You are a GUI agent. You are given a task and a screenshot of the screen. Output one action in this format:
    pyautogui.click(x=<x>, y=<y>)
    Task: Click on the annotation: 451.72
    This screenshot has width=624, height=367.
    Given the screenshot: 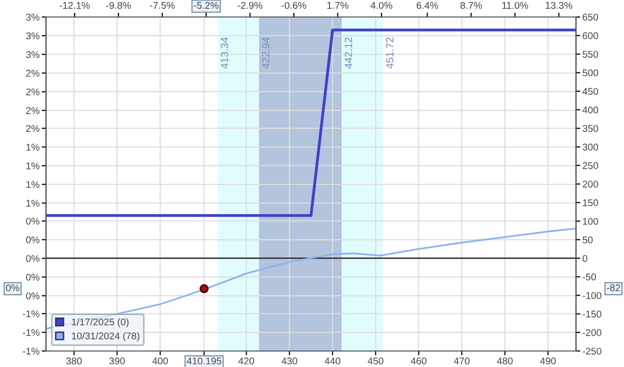 What is the action you would take?
    pyautogui.click(x=390, y=53)
    